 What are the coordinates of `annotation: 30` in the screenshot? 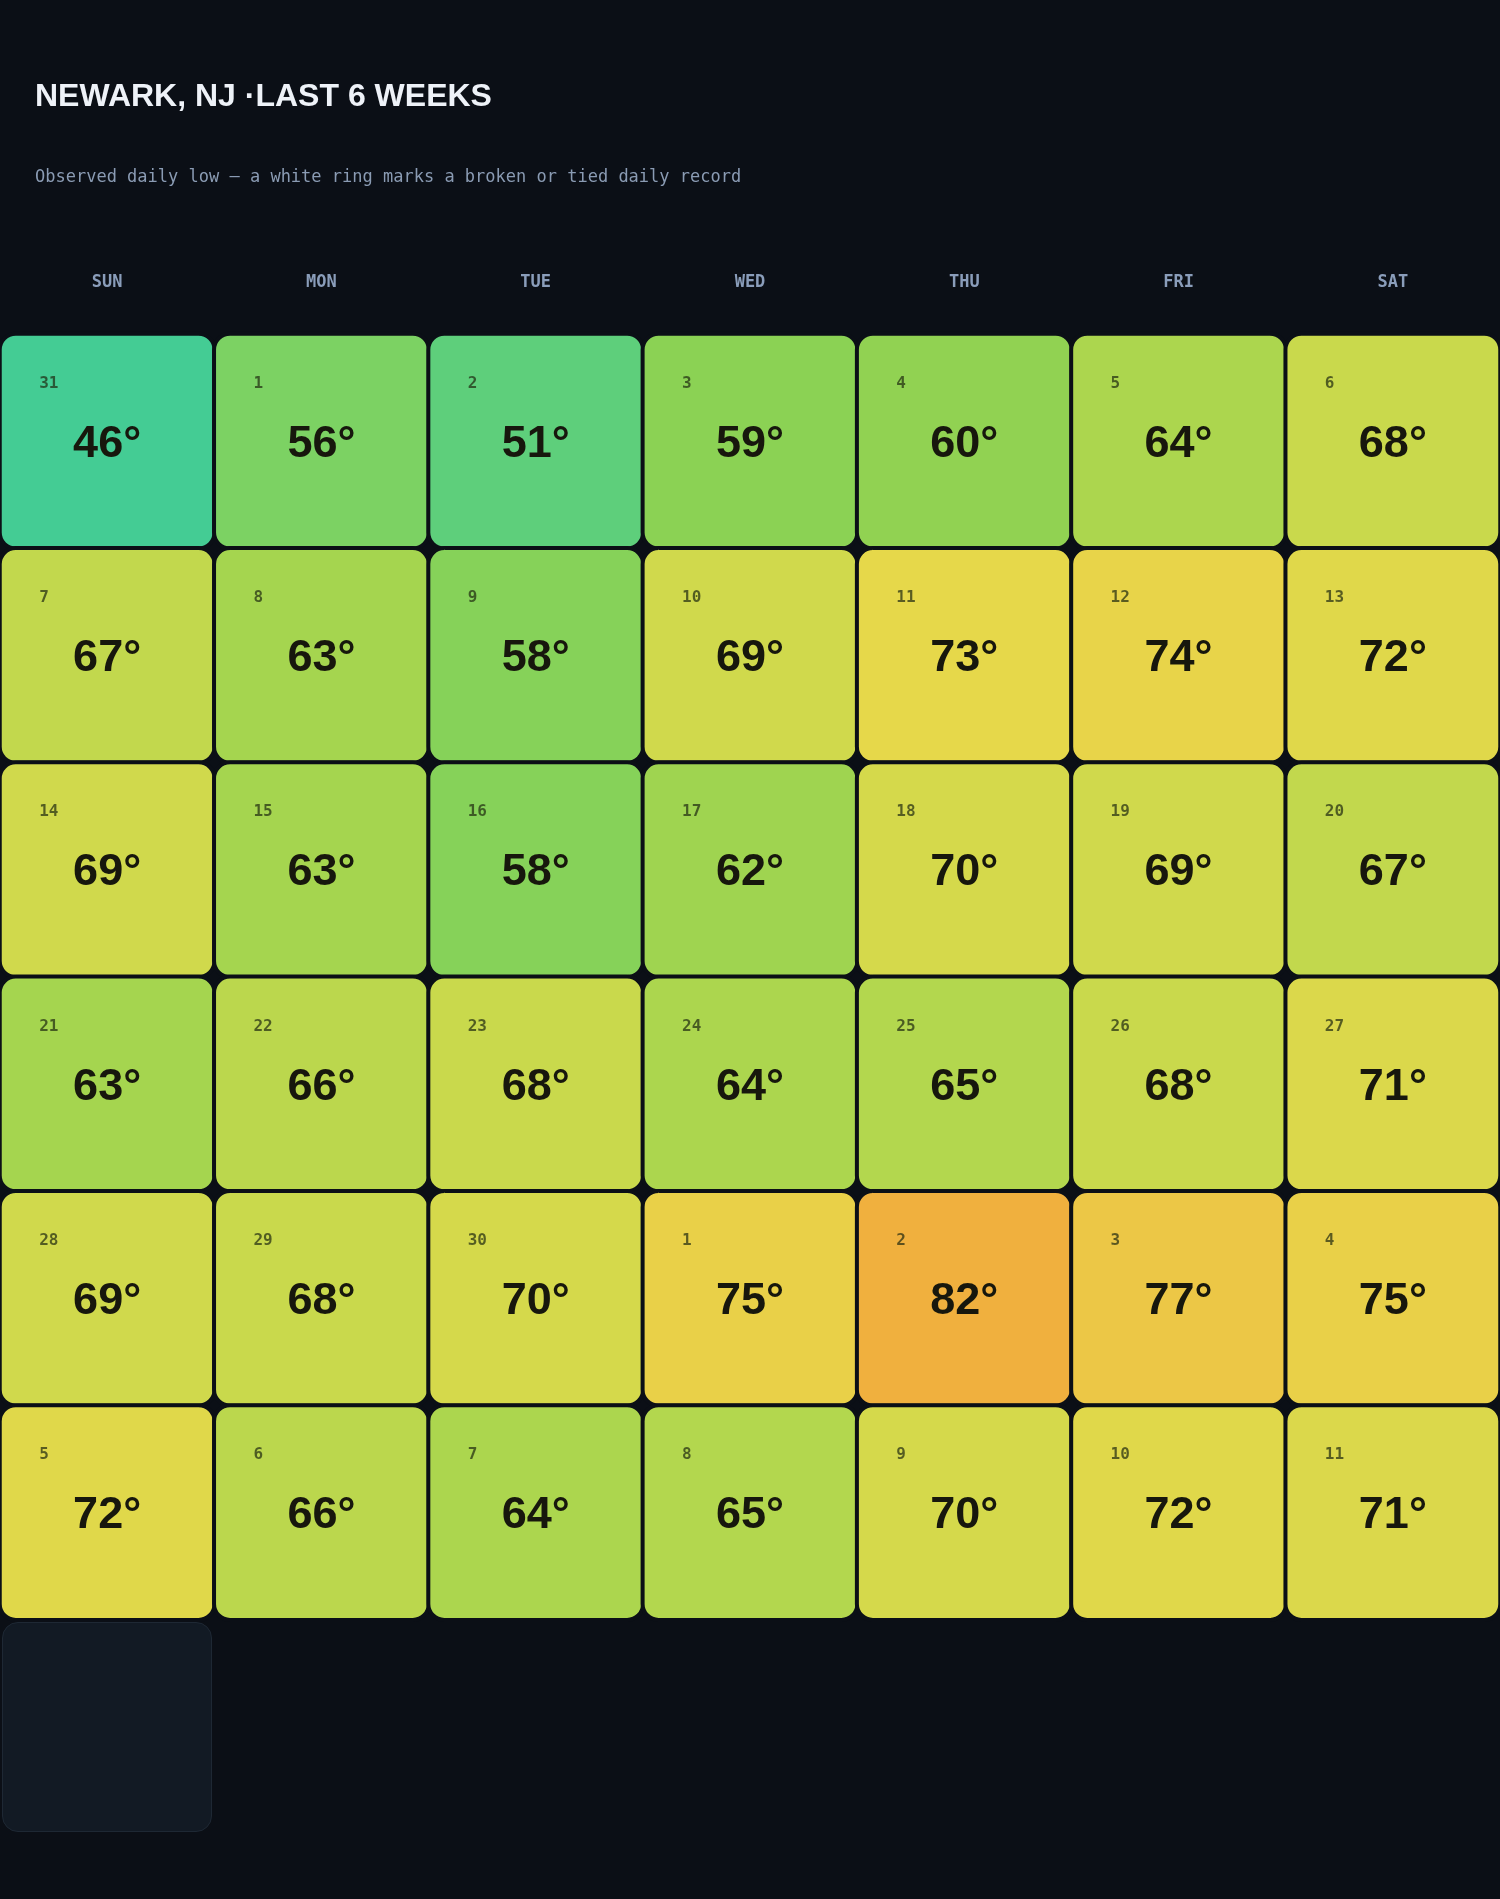 It's located at (477, 1239).